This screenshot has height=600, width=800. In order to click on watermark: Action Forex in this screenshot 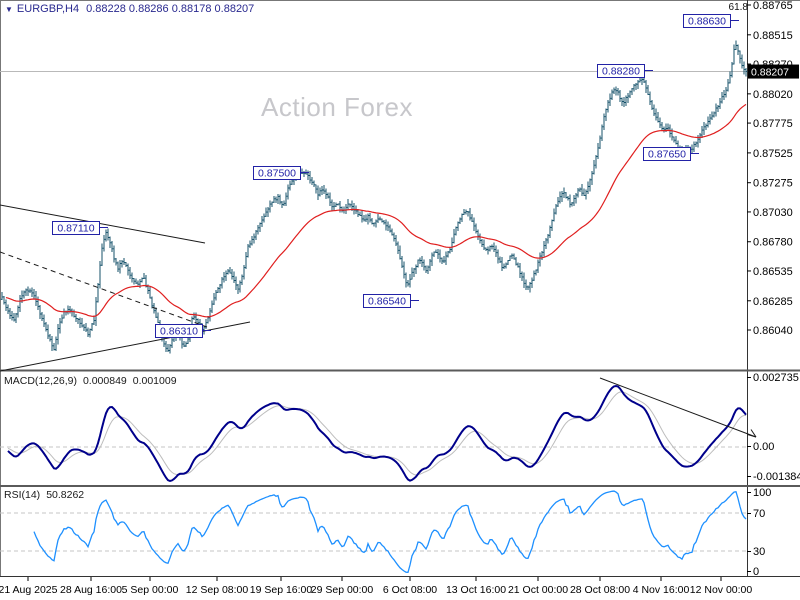, I will do `click(337, 107)`.